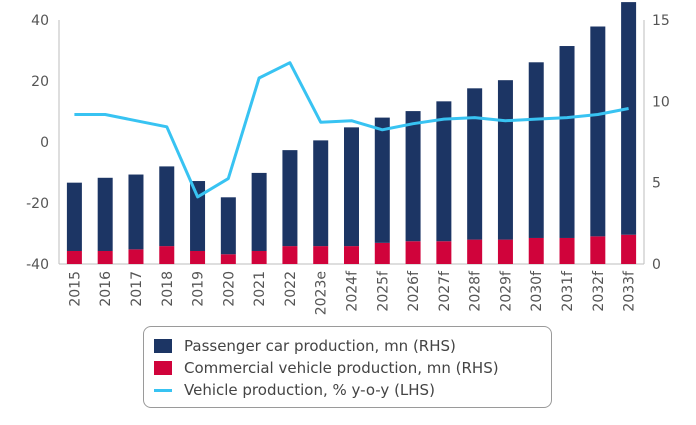  What do you see at coordinates (661, 21) in the screenshot?
I see `y-tick-right: 15` at bounding box center [661, 21].